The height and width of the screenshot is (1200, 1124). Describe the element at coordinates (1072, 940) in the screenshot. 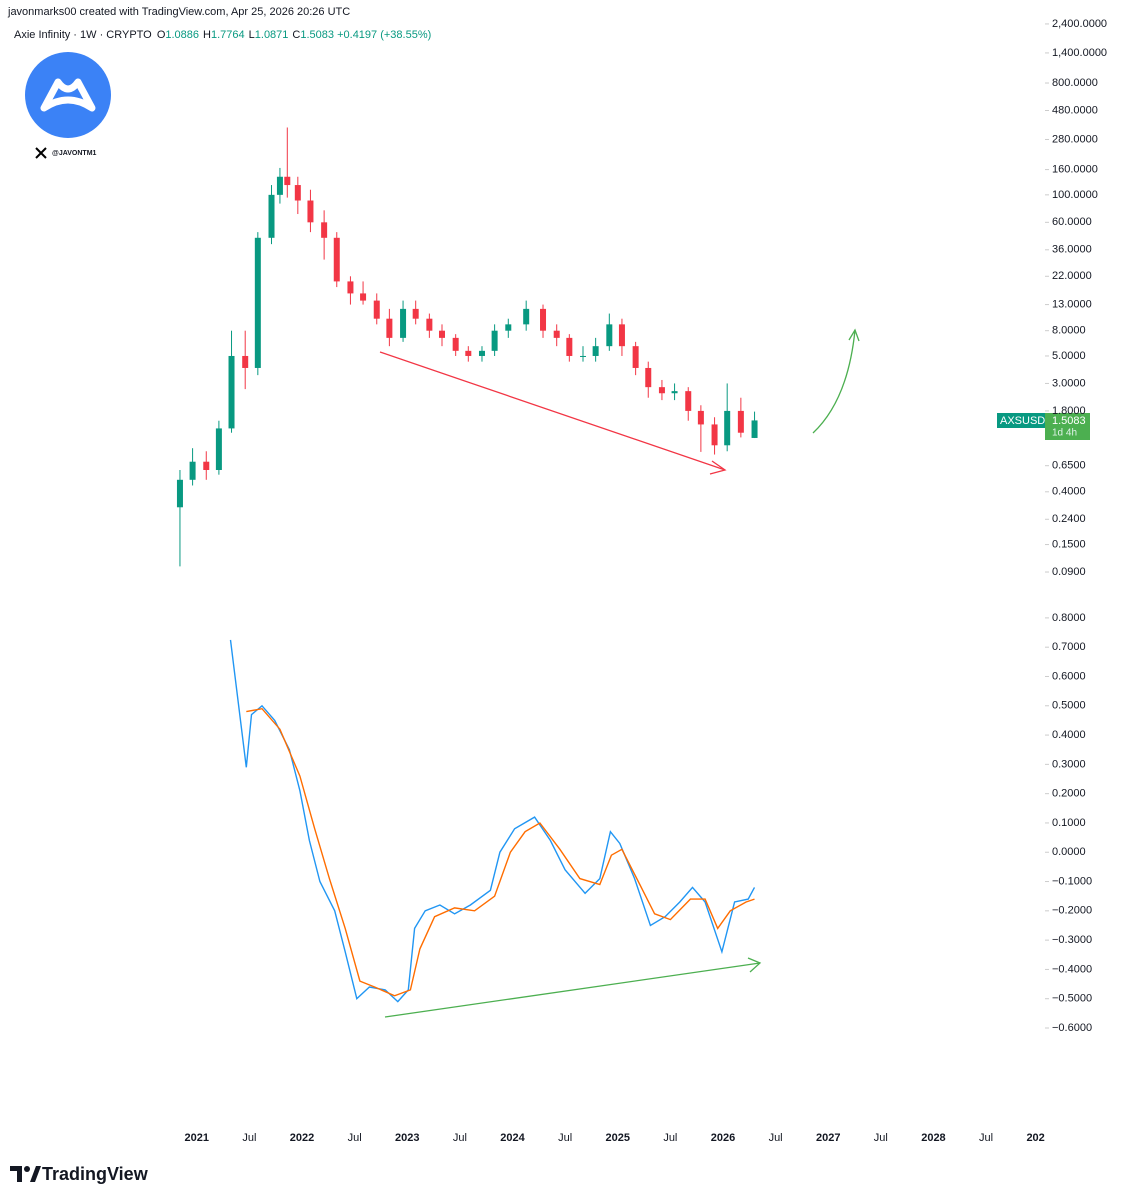

I see `y-tick-label: −0.3000` at that location.